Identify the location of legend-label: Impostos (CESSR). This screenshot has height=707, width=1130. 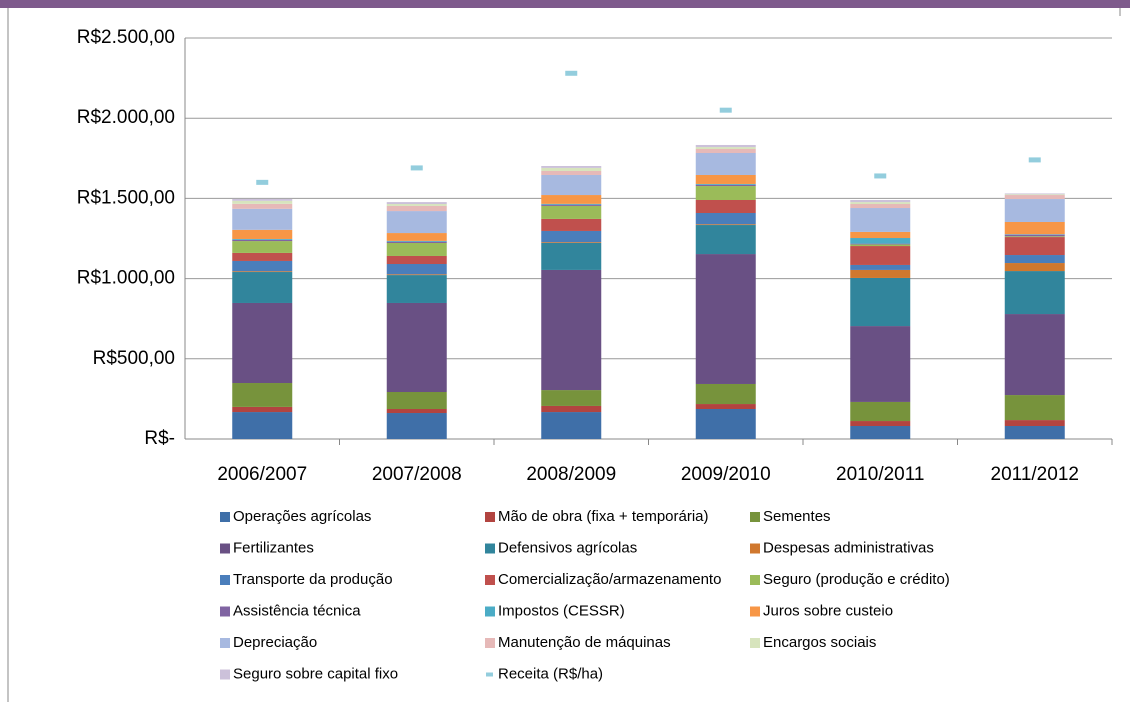
(561, 610).